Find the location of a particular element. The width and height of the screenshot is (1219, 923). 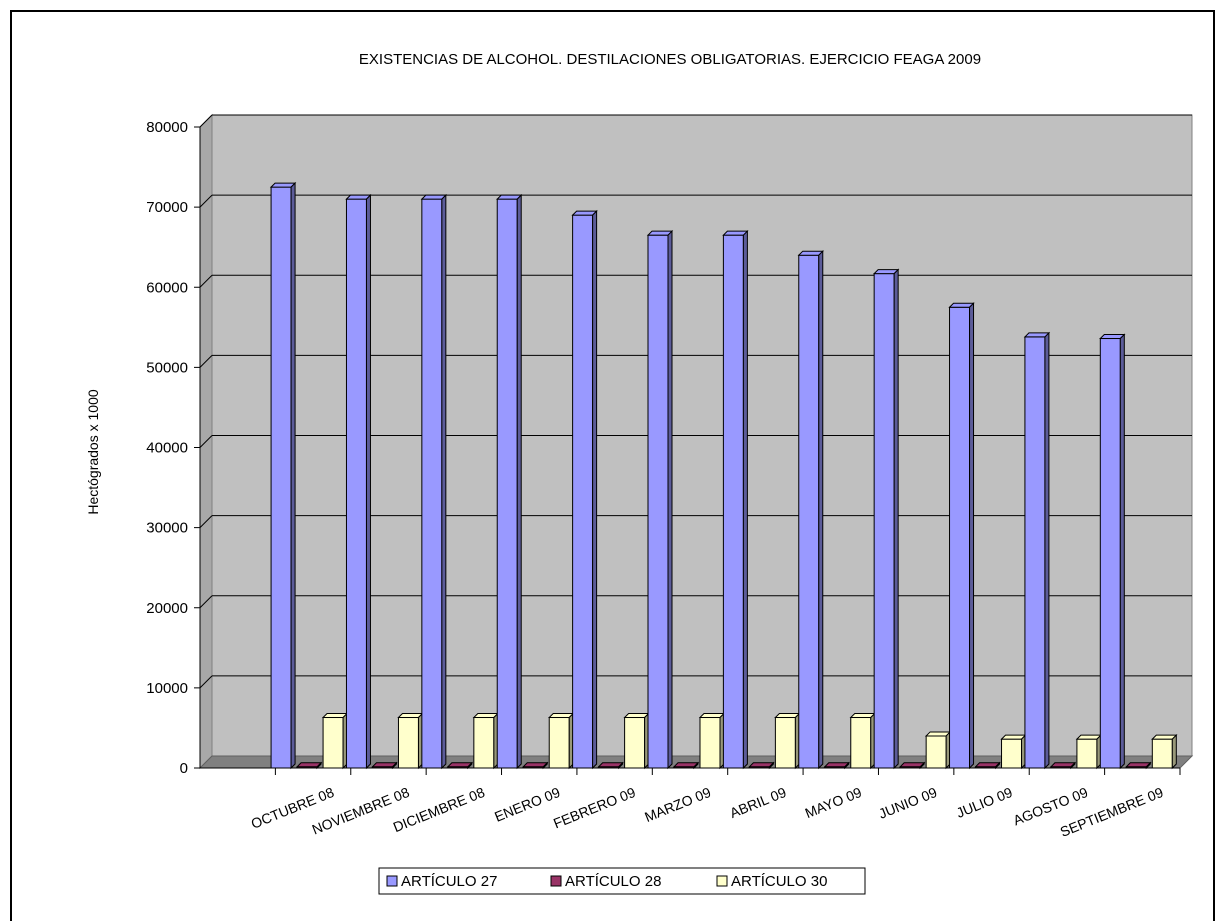

x-tick-label: JUNIO 09 is located at coordinates (907, 803).